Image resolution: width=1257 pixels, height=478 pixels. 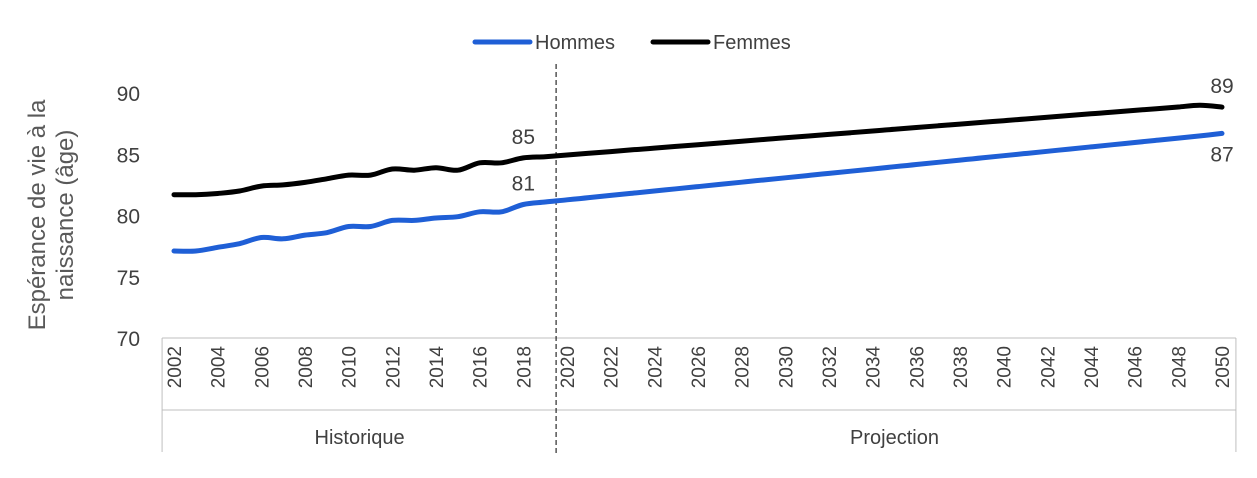 I want to click on y-axis-title: Espérance de vie à la naissance (âge), so click(x=51, y=214).